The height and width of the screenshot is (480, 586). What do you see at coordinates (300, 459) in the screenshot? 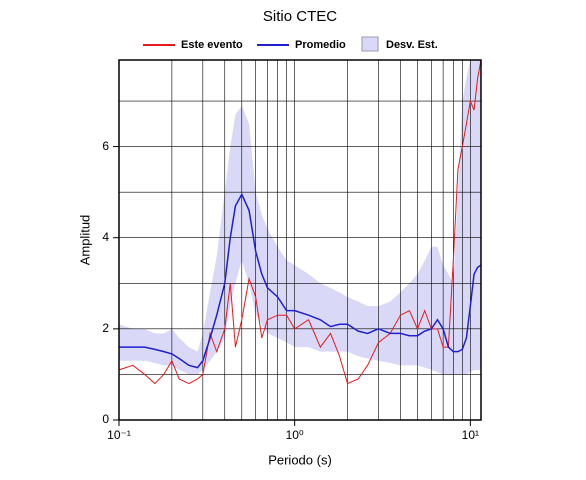
I see `x-axis-label: Periodo (s)` at bounding box center [300, 459].